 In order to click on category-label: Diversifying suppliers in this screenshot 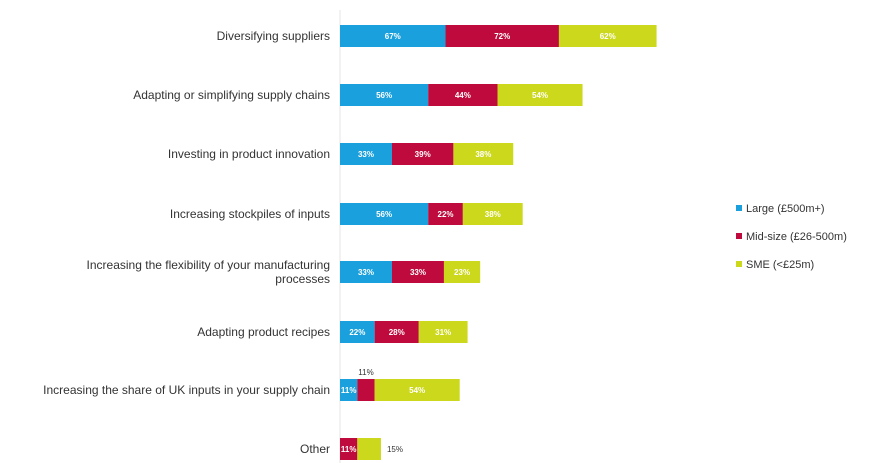, I will do `click(273, 36)`.